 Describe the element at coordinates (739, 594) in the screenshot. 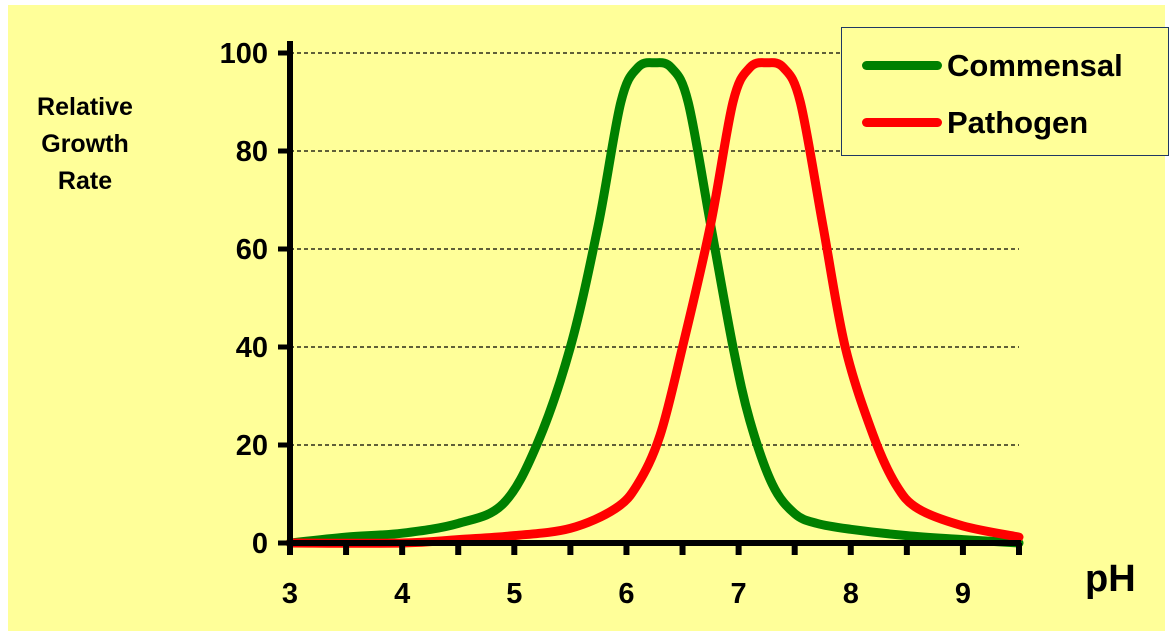

I see `x-tick-label-7: 7` at that location.